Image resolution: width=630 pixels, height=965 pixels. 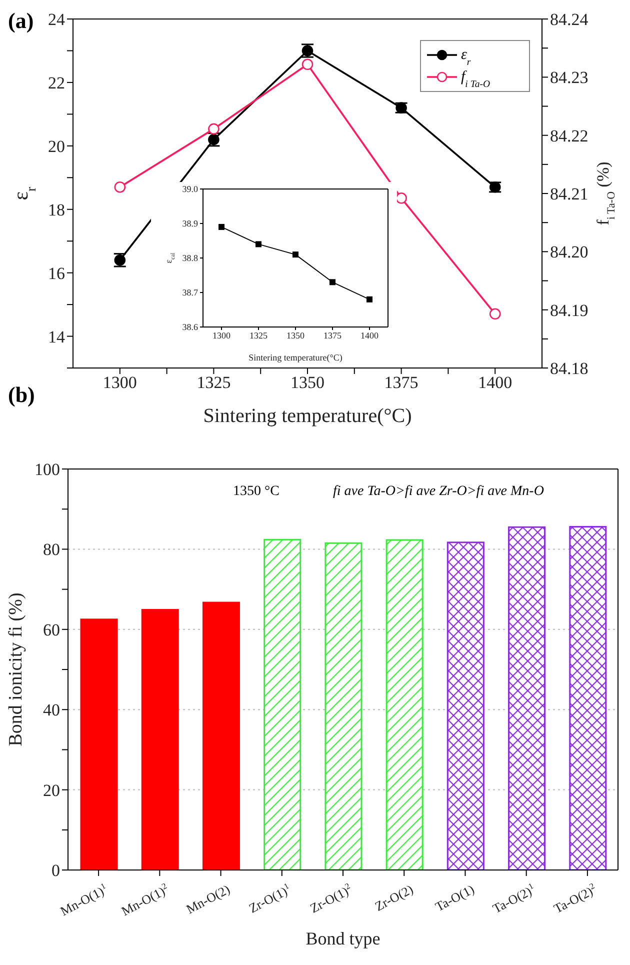 I want to click on legend-label: f$_{i Ta-O}$, so click(x=475, y=79).